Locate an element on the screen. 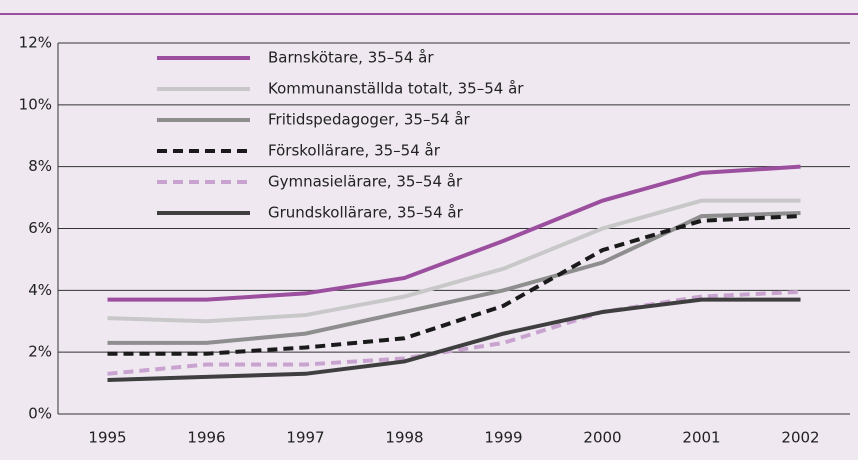  y-tick-label: 10% is located at coordinates (35, 104).